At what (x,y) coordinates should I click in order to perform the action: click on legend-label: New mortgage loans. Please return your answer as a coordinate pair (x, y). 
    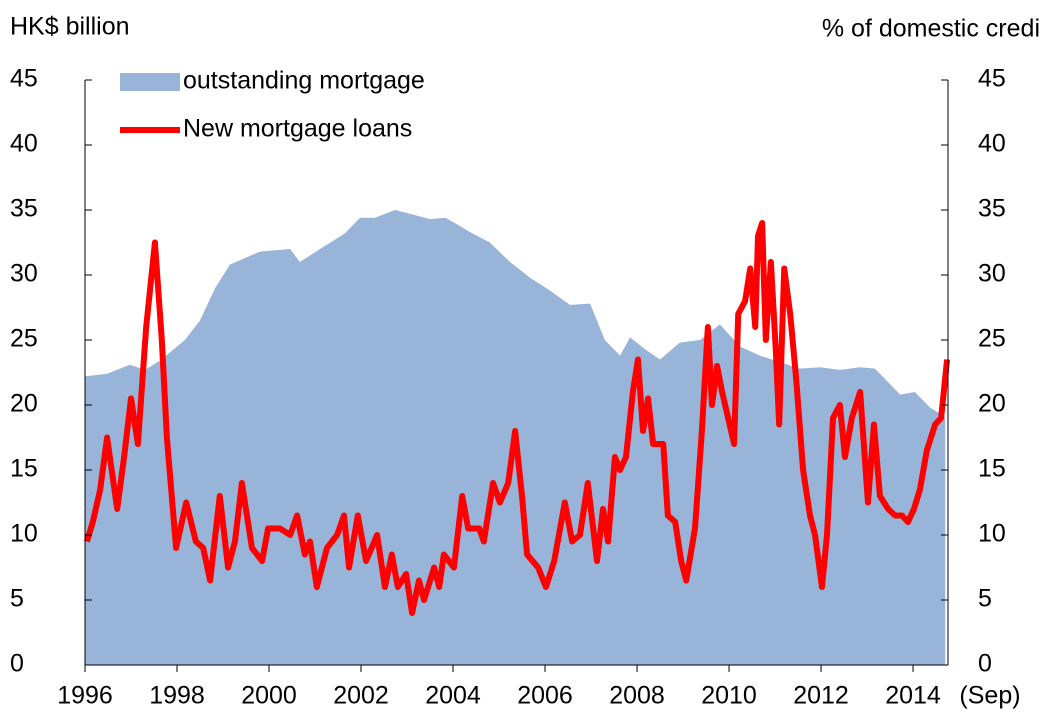
    Looking at the image, I should click on (297, 129).